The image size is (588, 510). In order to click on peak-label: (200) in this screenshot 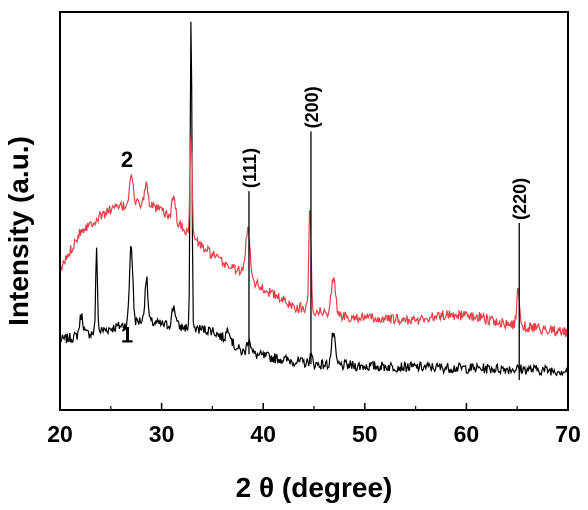, I will do `click(312, 107)`.